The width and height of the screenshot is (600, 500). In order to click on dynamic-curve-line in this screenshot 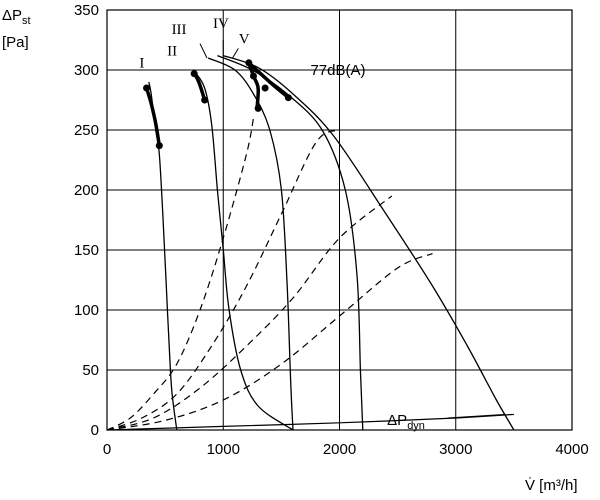, I will do `click(310, 422)`.